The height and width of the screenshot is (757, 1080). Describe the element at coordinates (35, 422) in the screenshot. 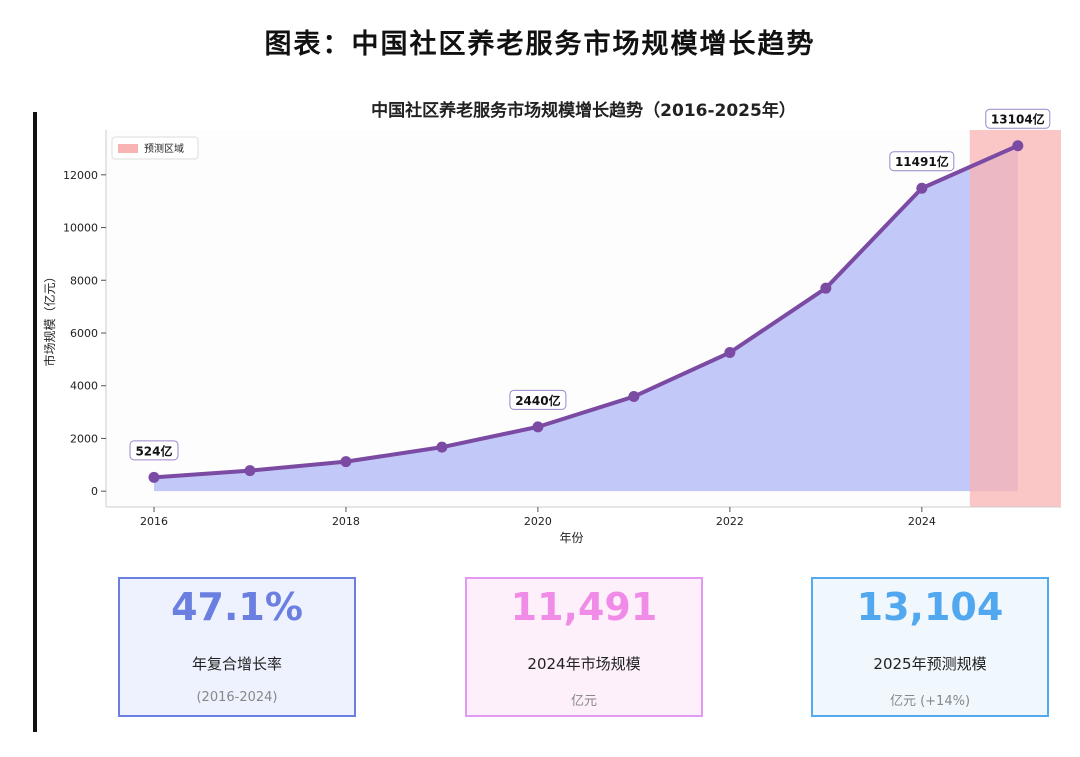

I see `left-divider-bar` at that location.